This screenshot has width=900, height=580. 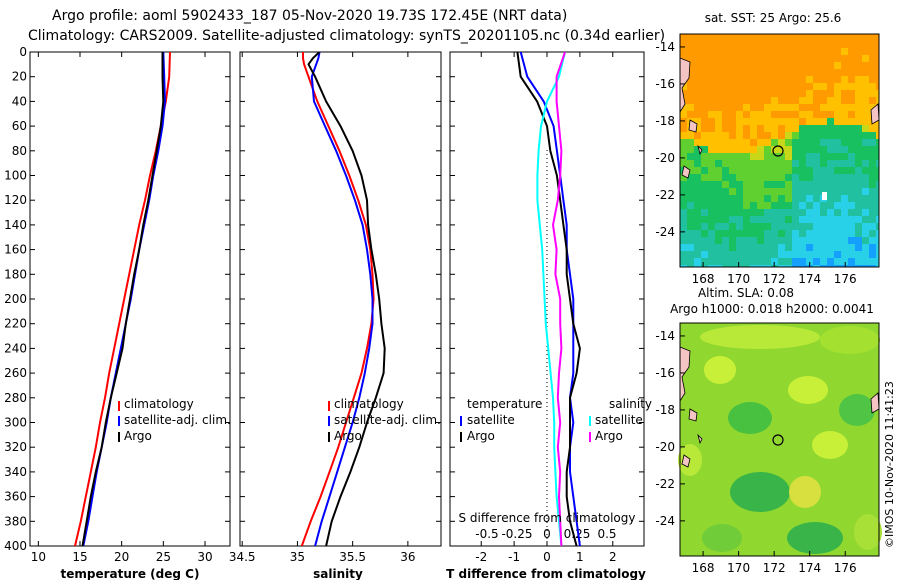 What do you see at coordinates (665, 447) in the screenshot?
I see `lat-tick-label: -20` at bounding box center [665, 447].